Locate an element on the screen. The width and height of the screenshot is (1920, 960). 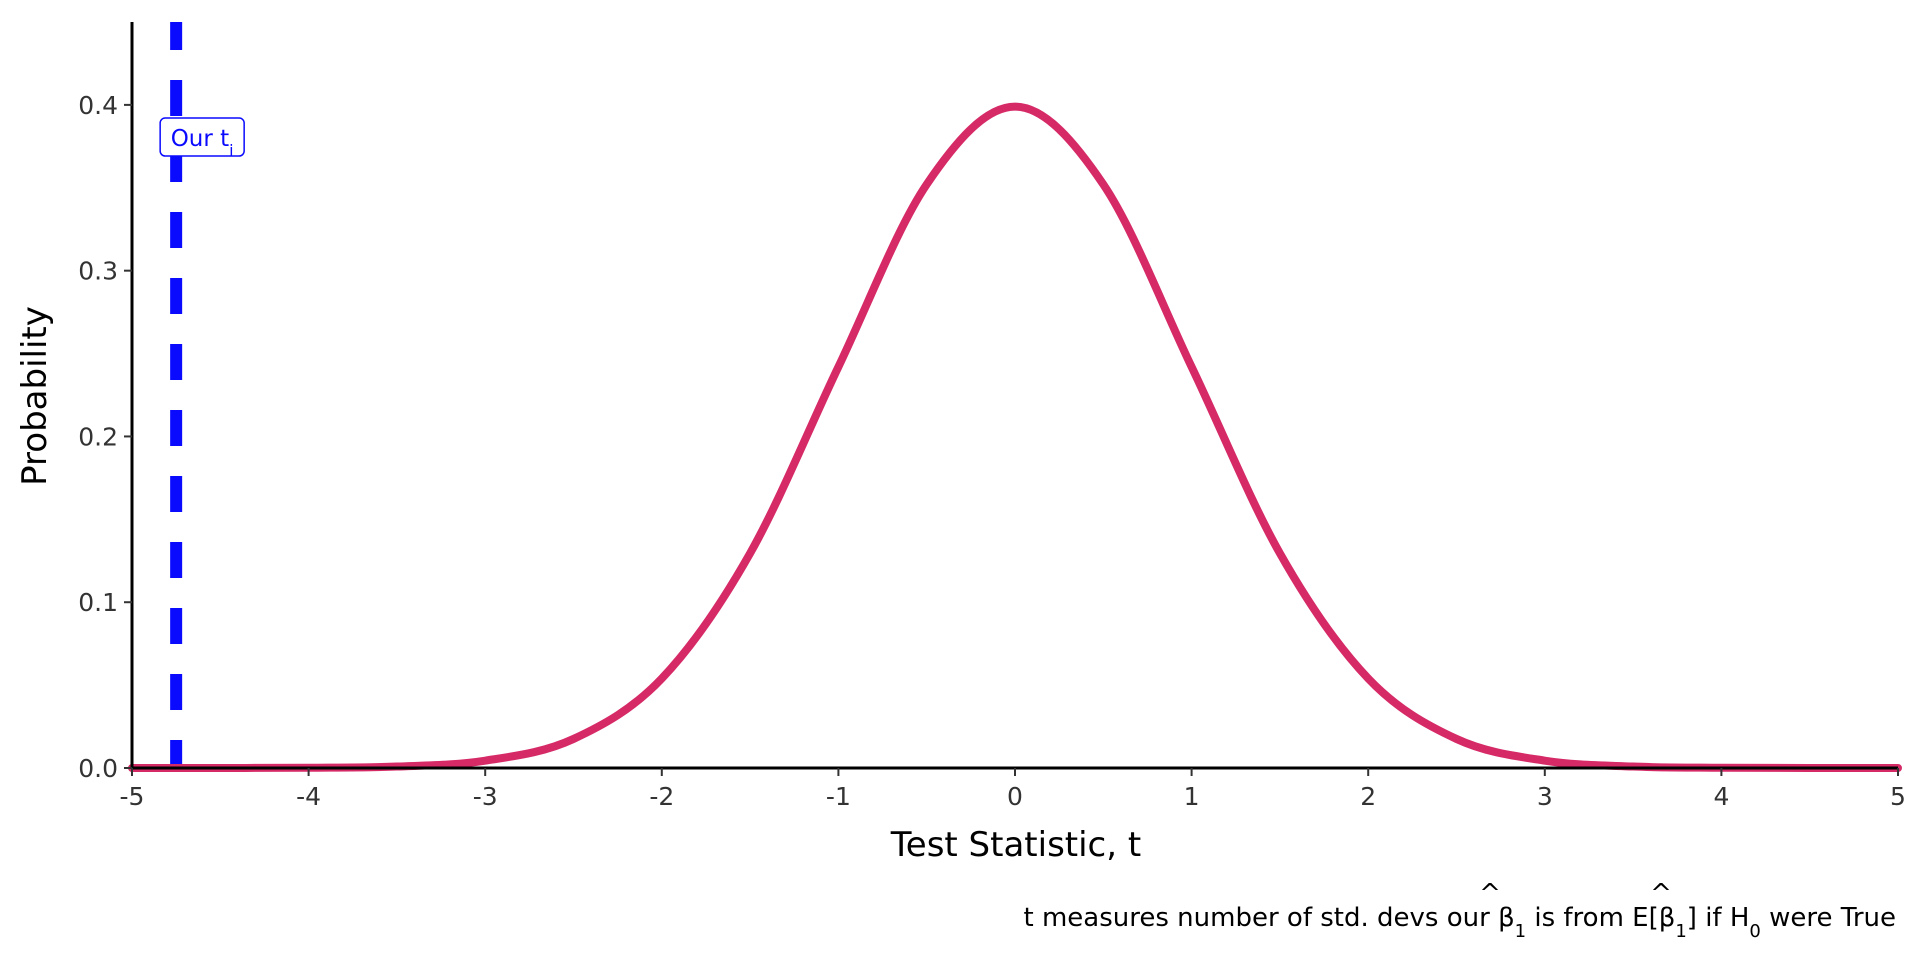
y-tick-label: 0.1 is located at coordinates (98, 602).